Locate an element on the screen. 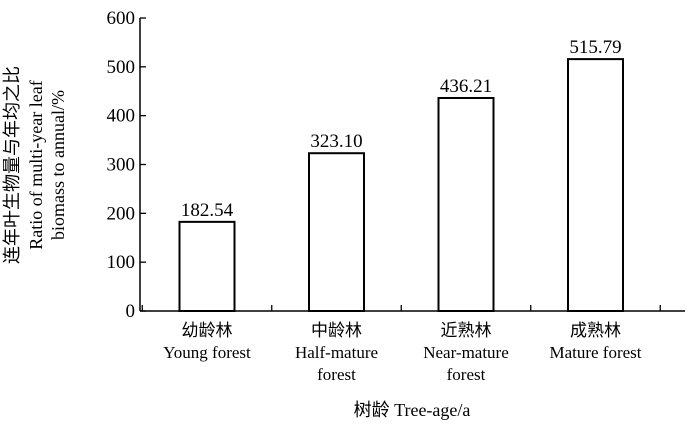 The width and height of the screenshot is (700, 427). y-tick-label: 400 is located at coordinates (121, 116).